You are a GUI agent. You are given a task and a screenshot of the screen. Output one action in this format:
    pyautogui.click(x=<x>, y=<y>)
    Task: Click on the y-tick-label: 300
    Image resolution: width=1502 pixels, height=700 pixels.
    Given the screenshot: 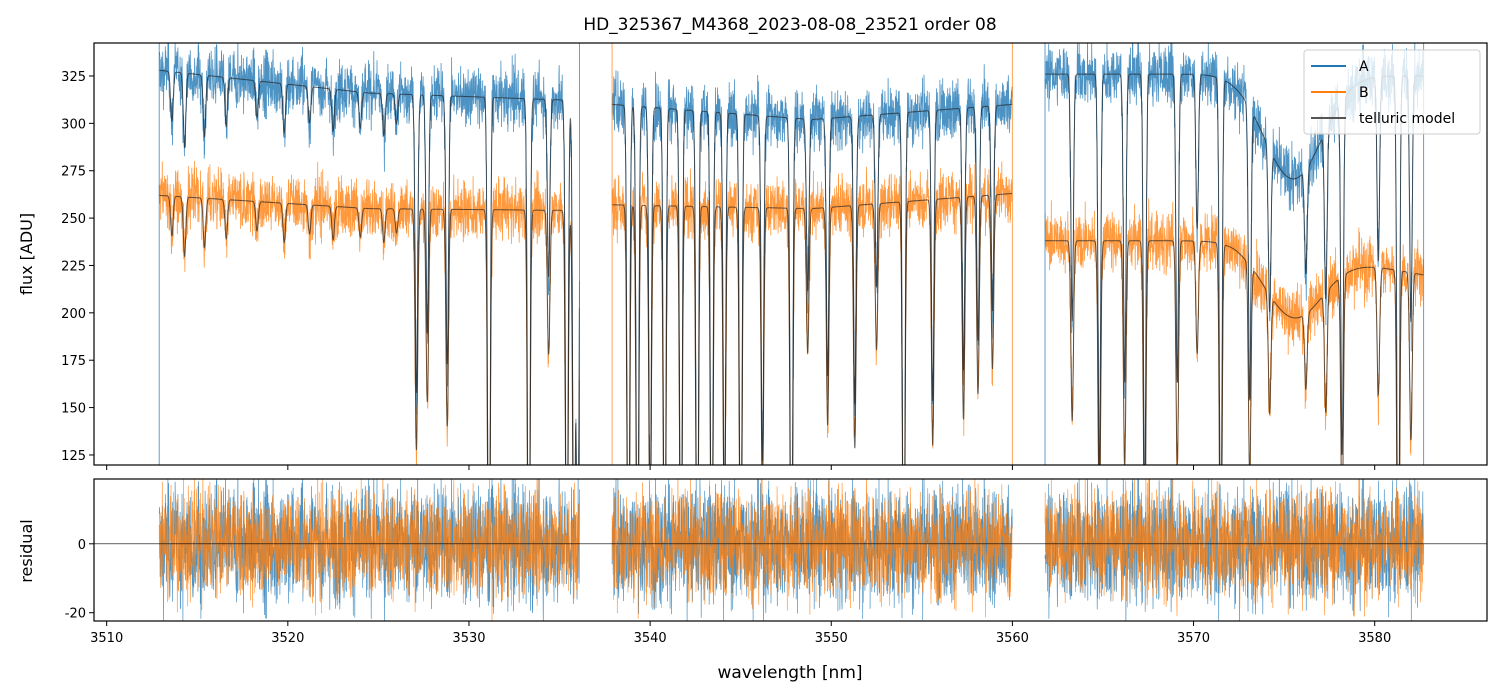 What is the action you would take?
    pyautogui.click(x=73, y=124)
    